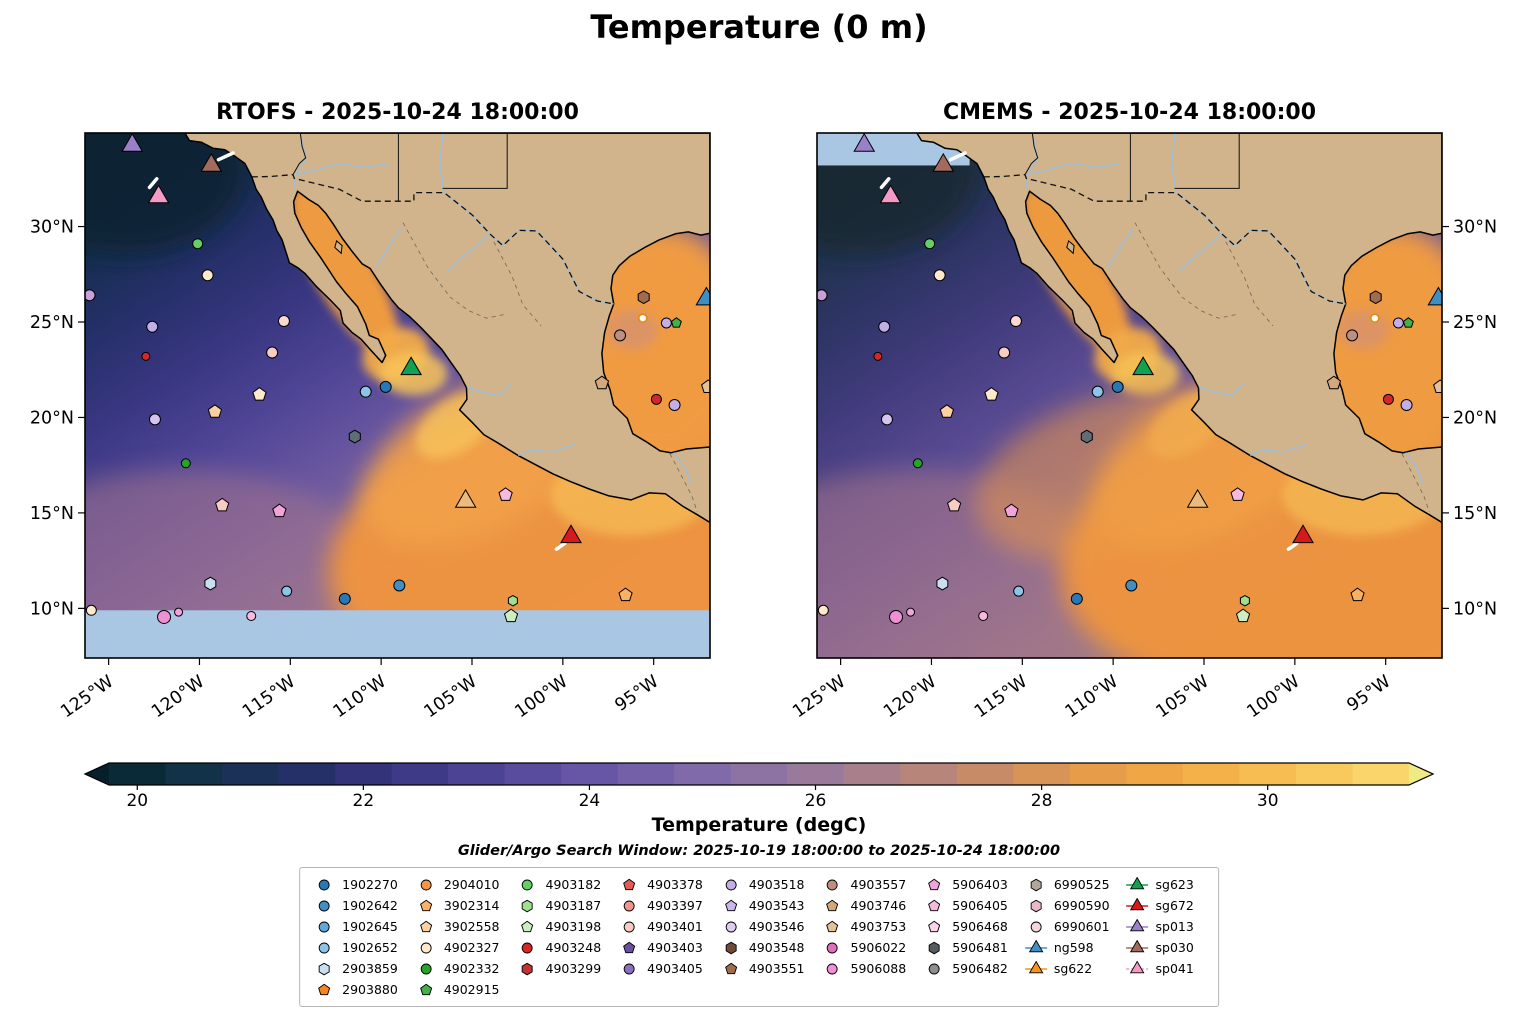 Image resolution: width=1518 pixels, height=1015 pixels. I want to click on legend-item-label: 6990601, so click(1081, 926).